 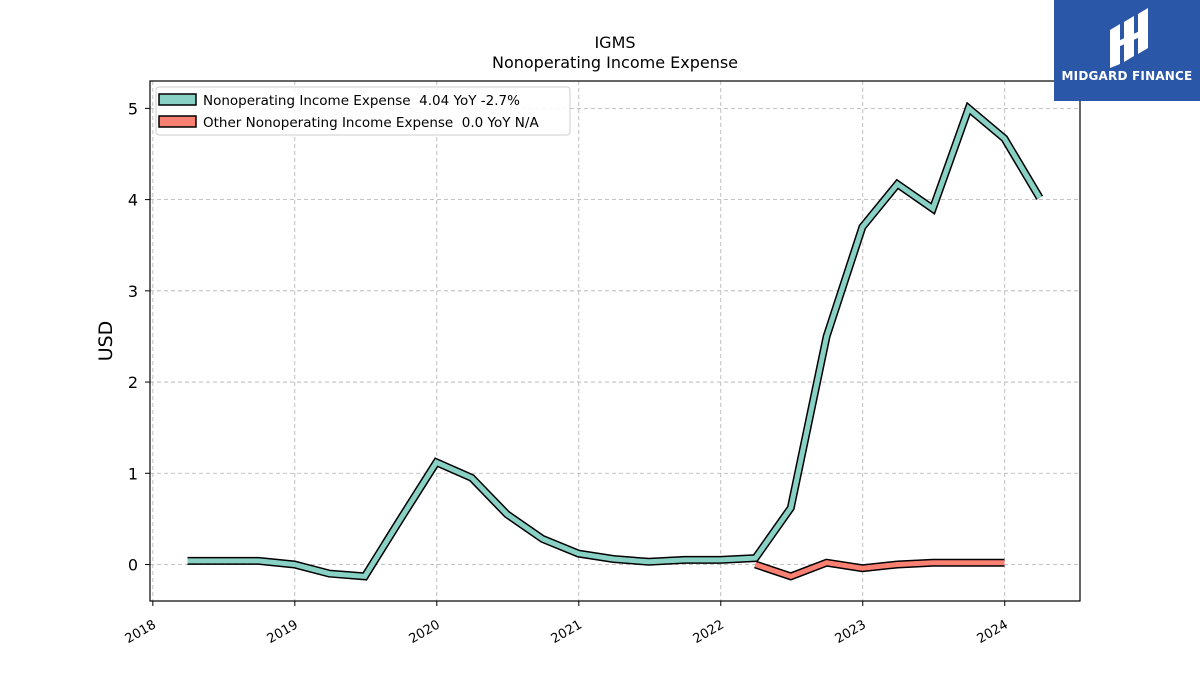 What do you see at coordinates (615, 62) in the screenshot?
I see `chart-subtitle: Nonoperating Income Expense` at bounding box center [615, 62].